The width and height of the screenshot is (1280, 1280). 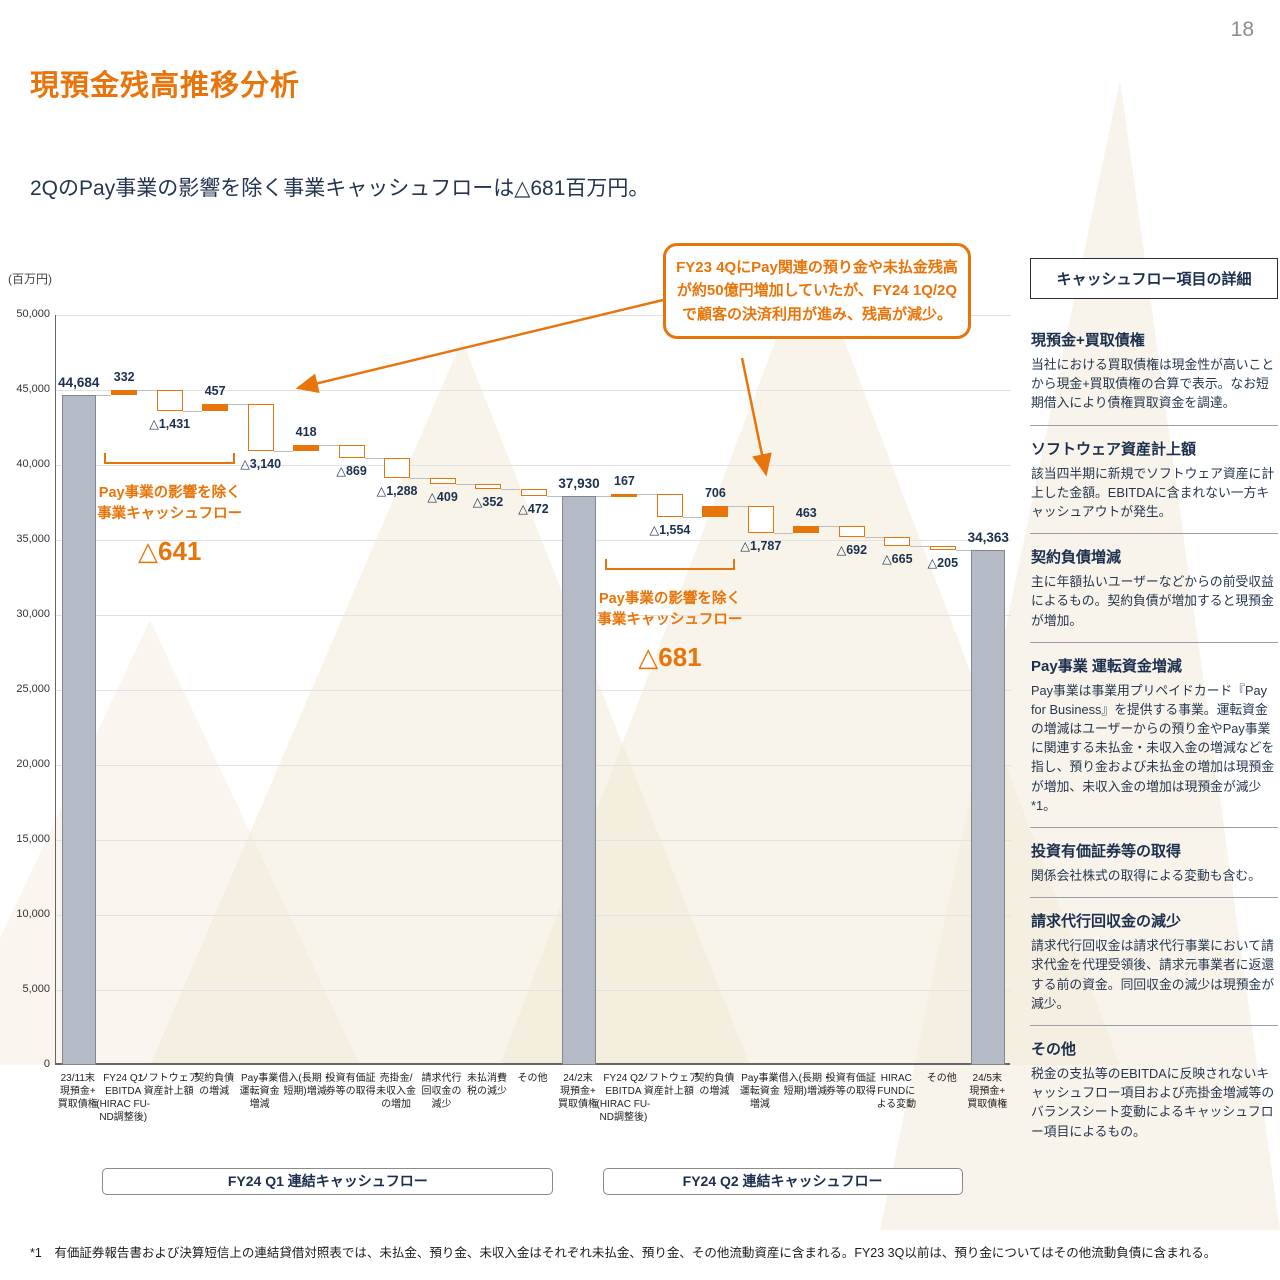 What do you see at coordinates (340, 188) in the screenshot?
I see `subtitle: 2QのPay事業の影響を除く事業キャッシュフローは△681百万円。` at bounding box center [340, 188].